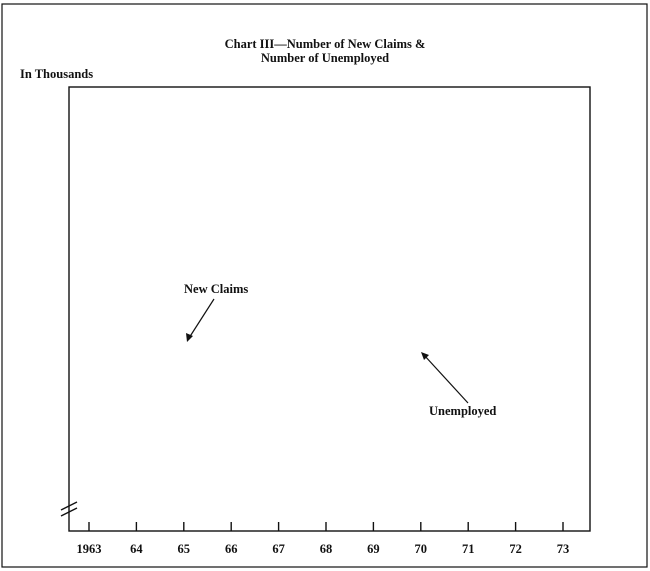 Image resolution: width=650 pixels, height=571 pixels. I want to click on annotation-unemployed: Unemployed, so click(462, 411).